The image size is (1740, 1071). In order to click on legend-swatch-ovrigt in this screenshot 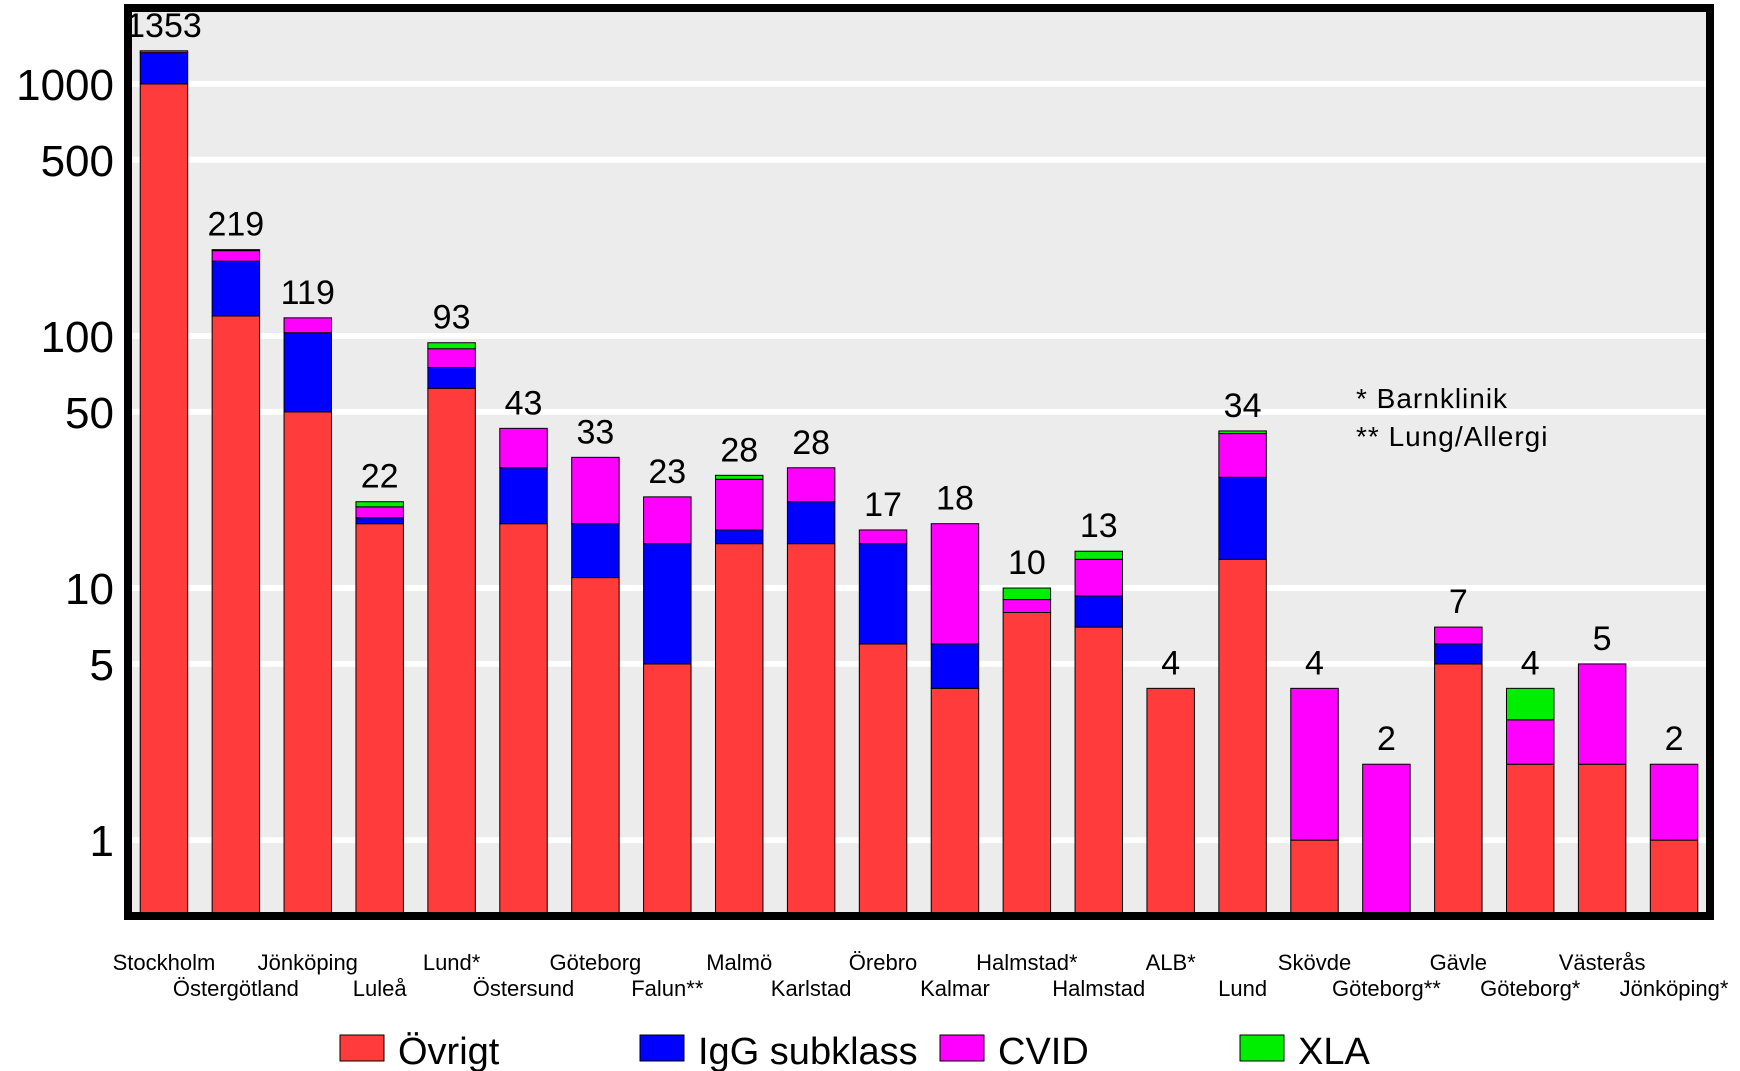, I will do `click(362, 1048)`.